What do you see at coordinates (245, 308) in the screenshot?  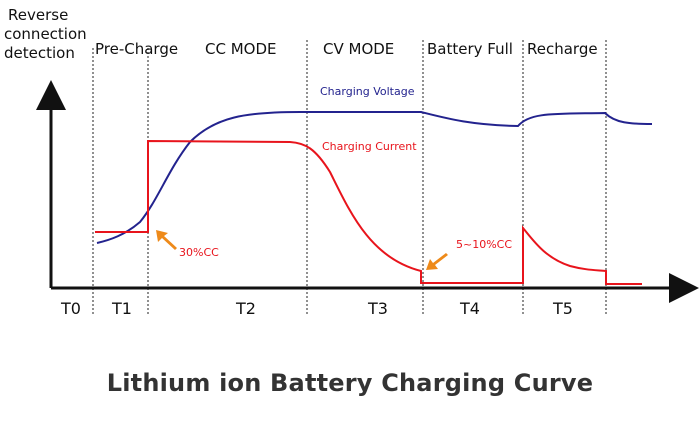 I see `tick-label-t2: T2` at bounding box center [245, 308].